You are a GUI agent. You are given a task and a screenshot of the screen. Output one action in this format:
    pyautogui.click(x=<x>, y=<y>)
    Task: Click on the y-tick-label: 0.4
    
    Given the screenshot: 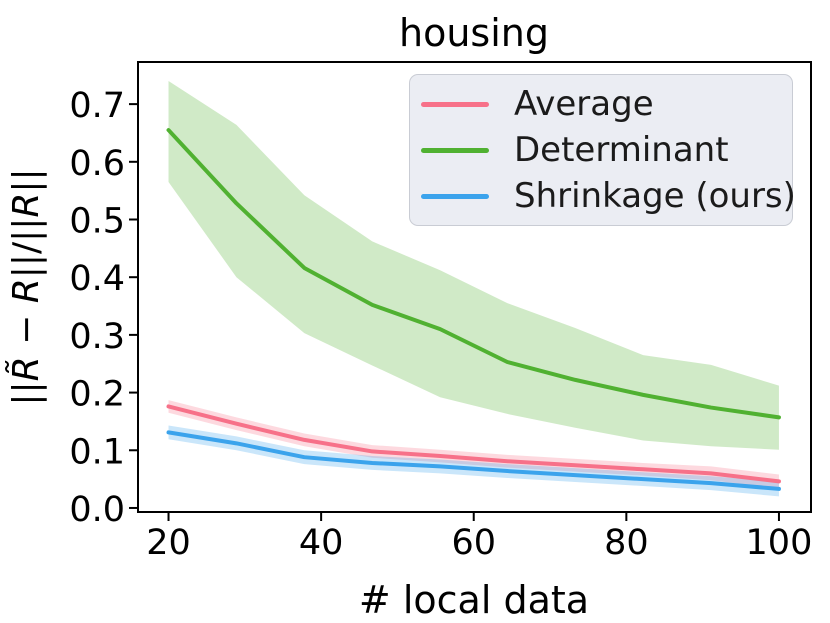 What is the action you would take?
    pyautogui.click(x=97, y=279)
    